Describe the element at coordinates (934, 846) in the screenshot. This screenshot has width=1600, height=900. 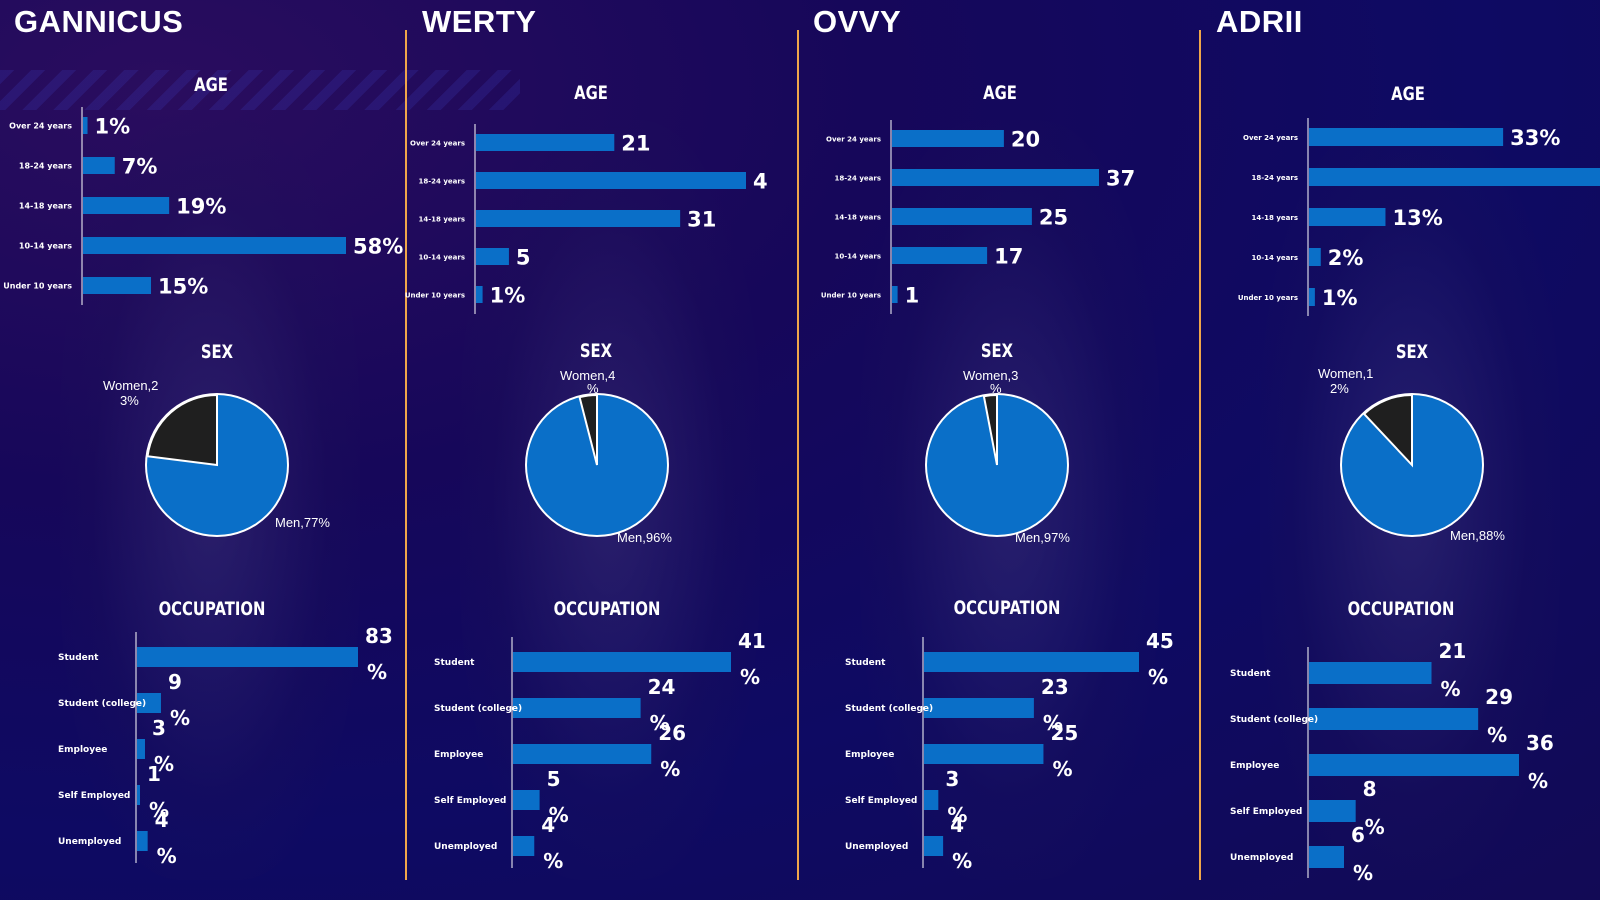
I see `occupation-bar-unemployed` at that location.